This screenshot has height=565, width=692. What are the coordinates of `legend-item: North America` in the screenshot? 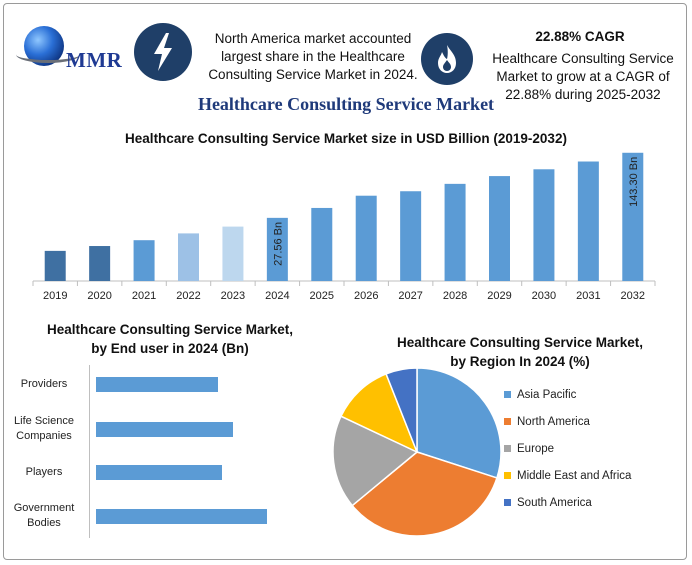 It's located at (547, 422).